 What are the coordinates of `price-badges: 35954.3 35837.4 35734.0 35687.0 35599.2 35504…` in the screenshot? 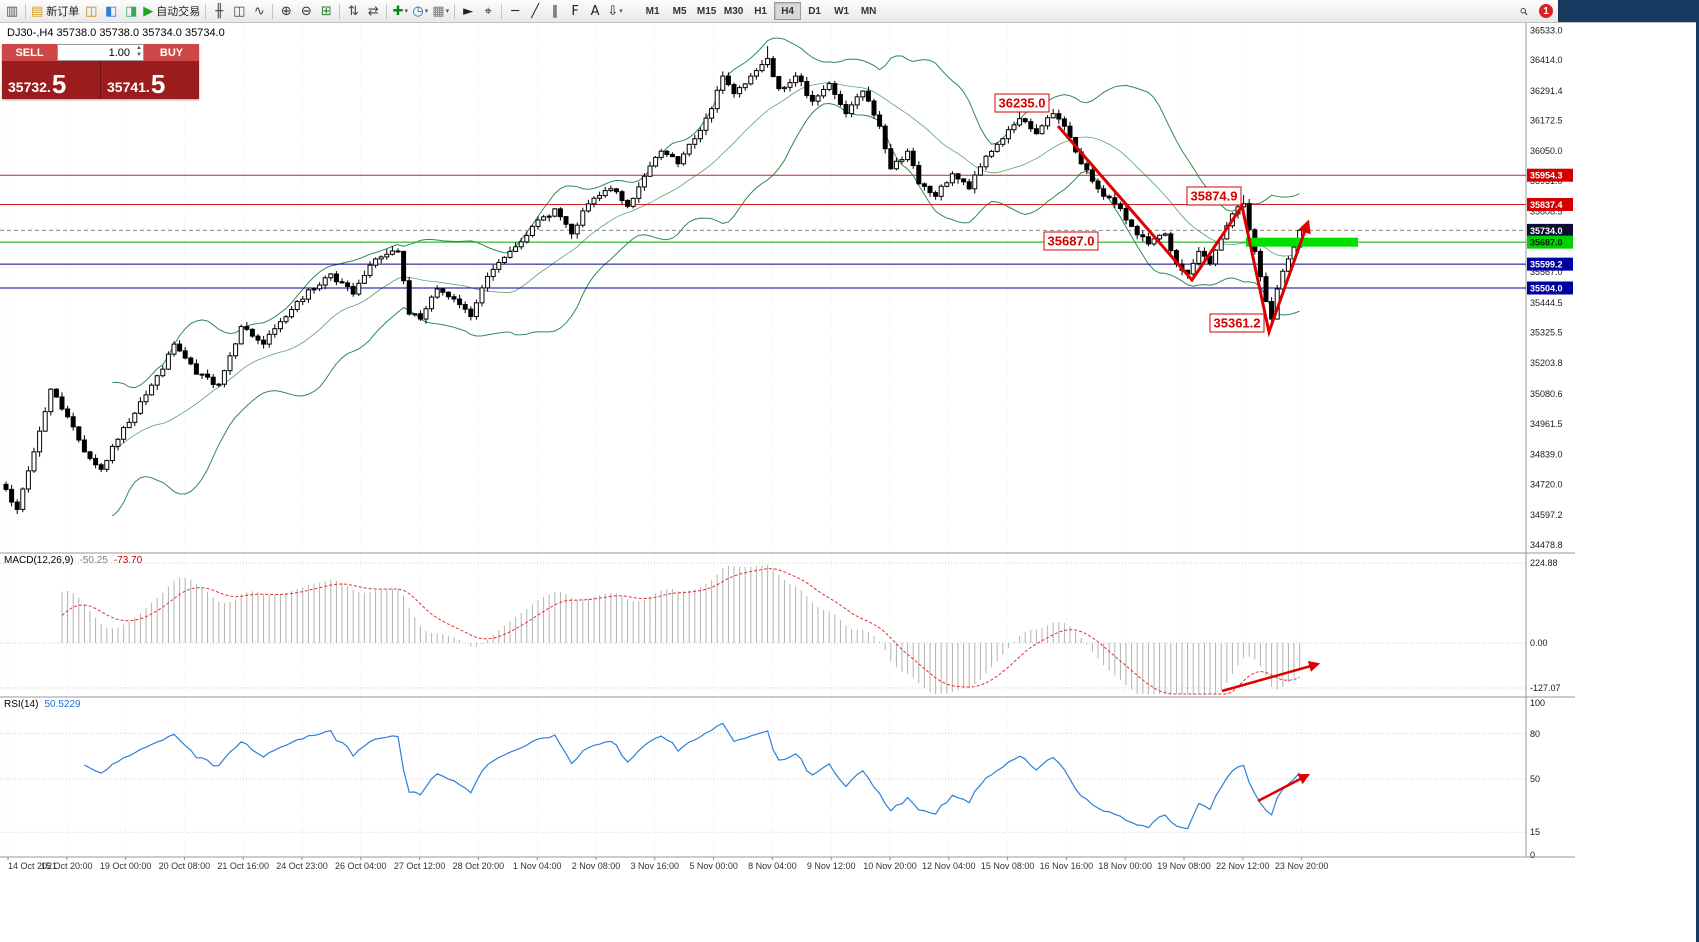 It's located at (1550, 231).